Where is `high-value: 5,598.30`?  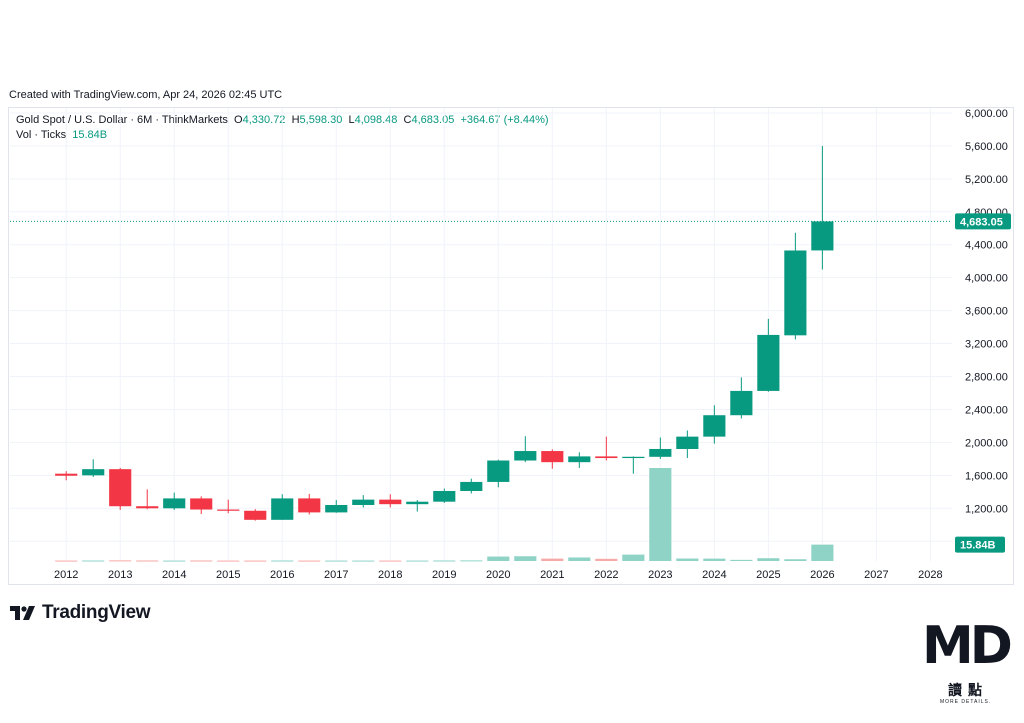 high-value: 5,598.30 is located at coordinates (321, 120).